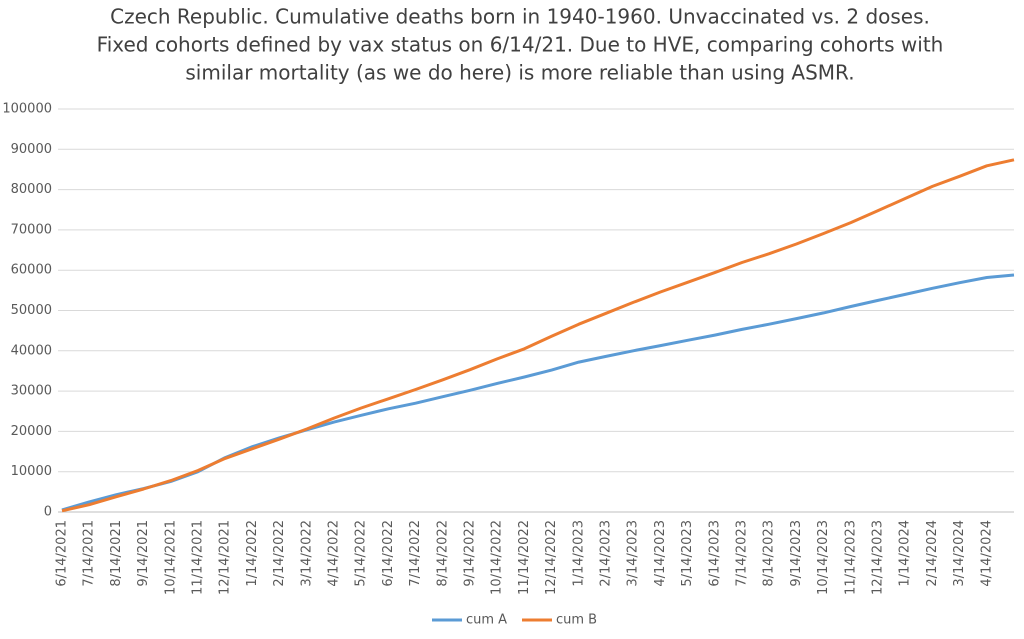 This screenshot has width=1024, height=639. I want to click on y-tick-label: 70000, so click(31, 229).